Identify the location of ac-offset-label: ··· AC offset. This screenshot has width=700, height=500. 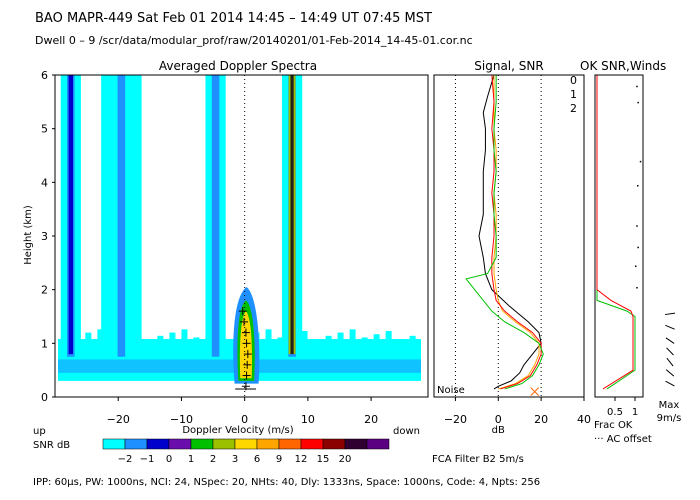
(623, 439).